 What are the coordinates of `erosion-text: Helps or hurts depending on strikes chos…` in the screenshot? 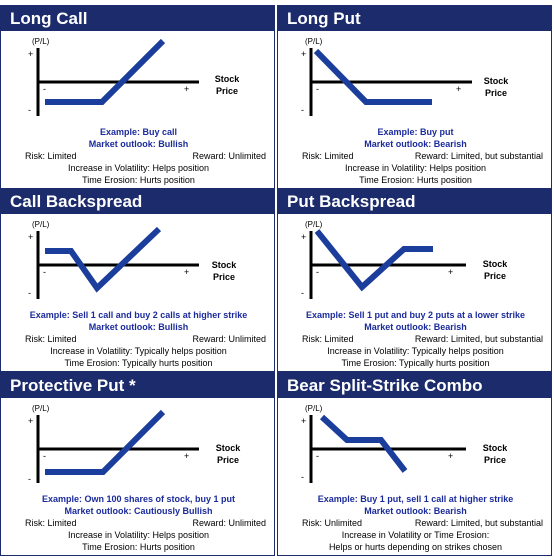 It's located at (415, 547).